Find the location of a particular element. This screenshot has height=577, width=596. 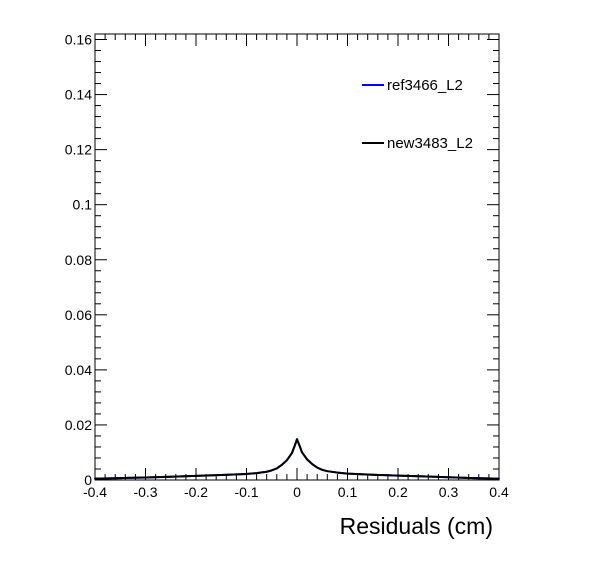

x-tick-label: 0.3 is located at coordinates (449, 492).